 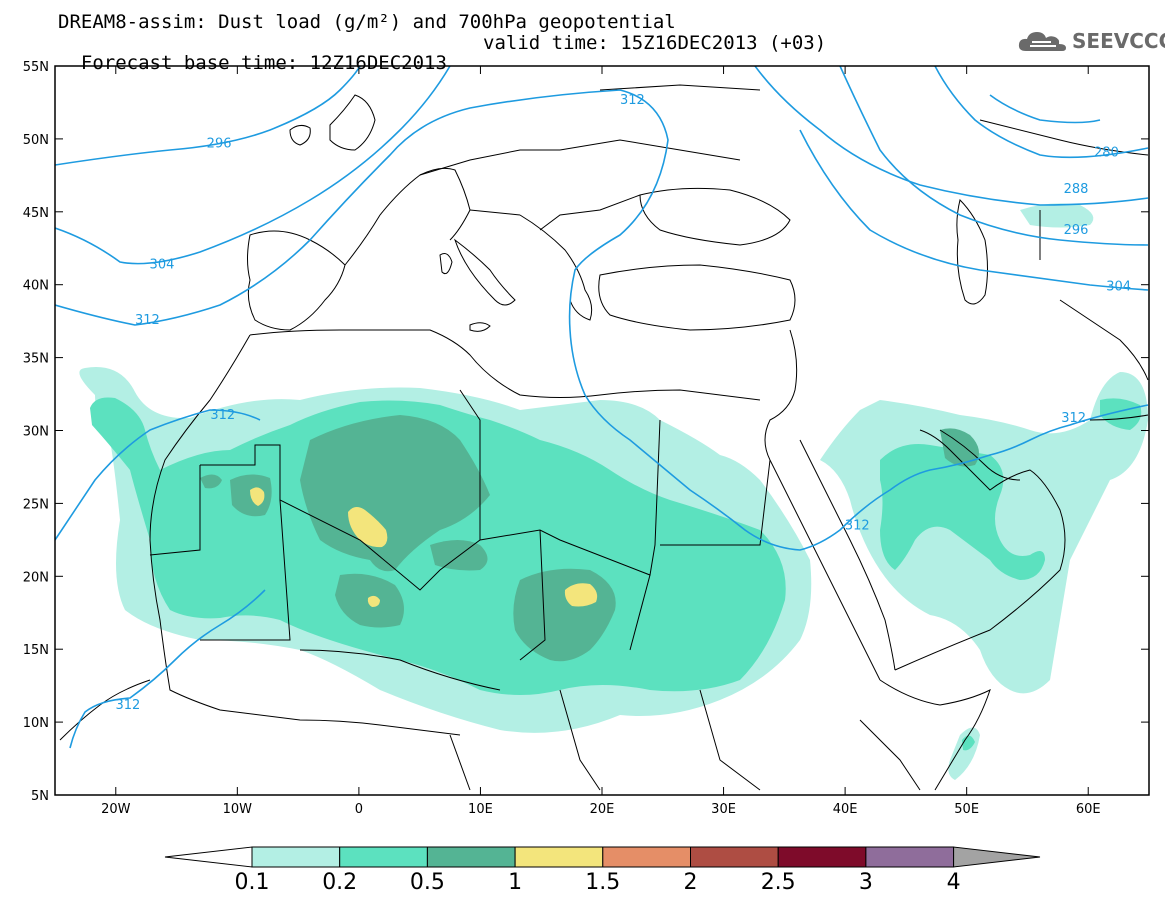 What do you see at coordinates (36, 359) in the screenshot?
I see `lat-tick-label: 35N` at bounding box center [36, 359].